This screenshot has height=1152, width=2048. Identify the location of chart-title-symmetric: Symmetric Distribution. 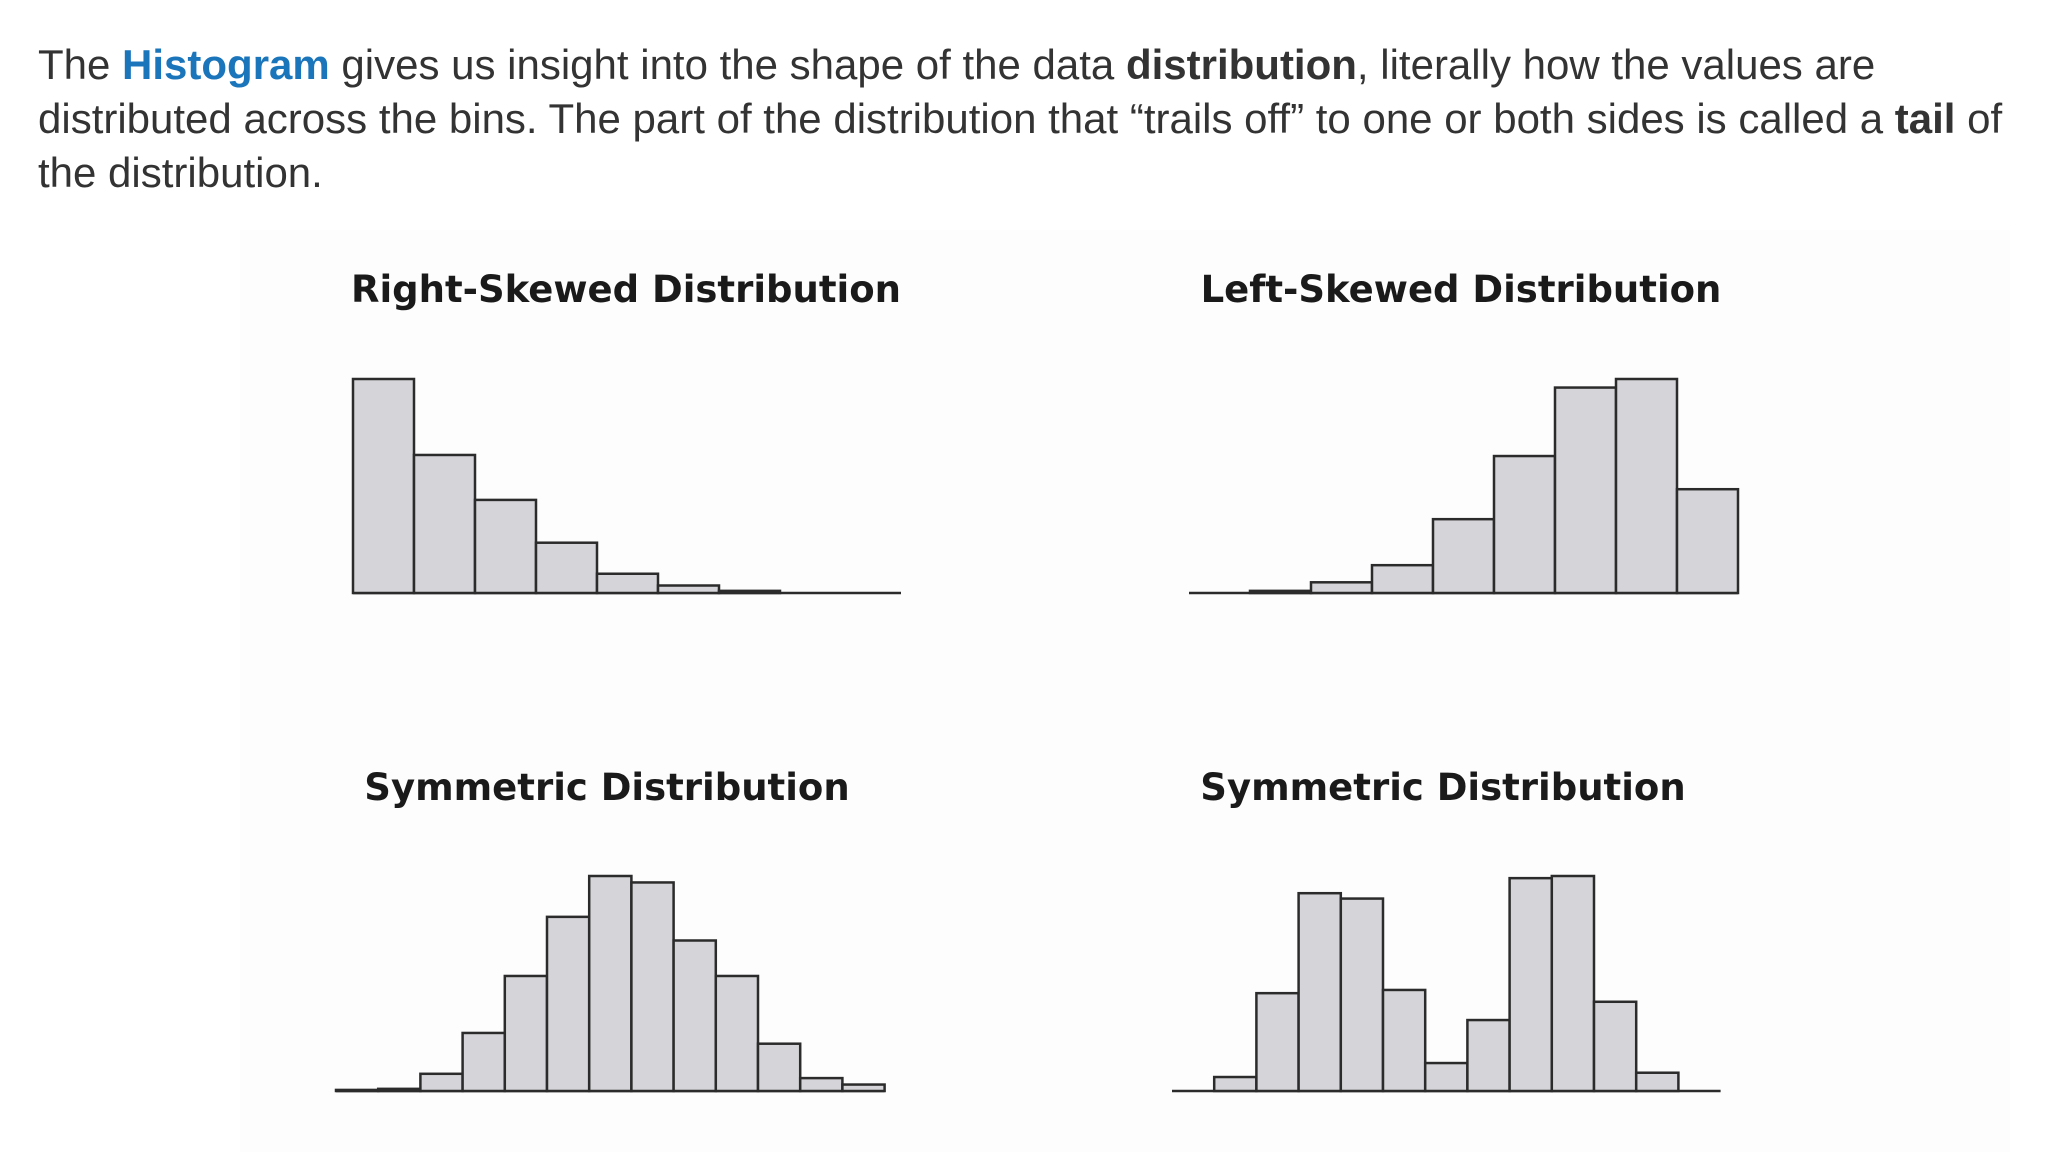
(606, 787).